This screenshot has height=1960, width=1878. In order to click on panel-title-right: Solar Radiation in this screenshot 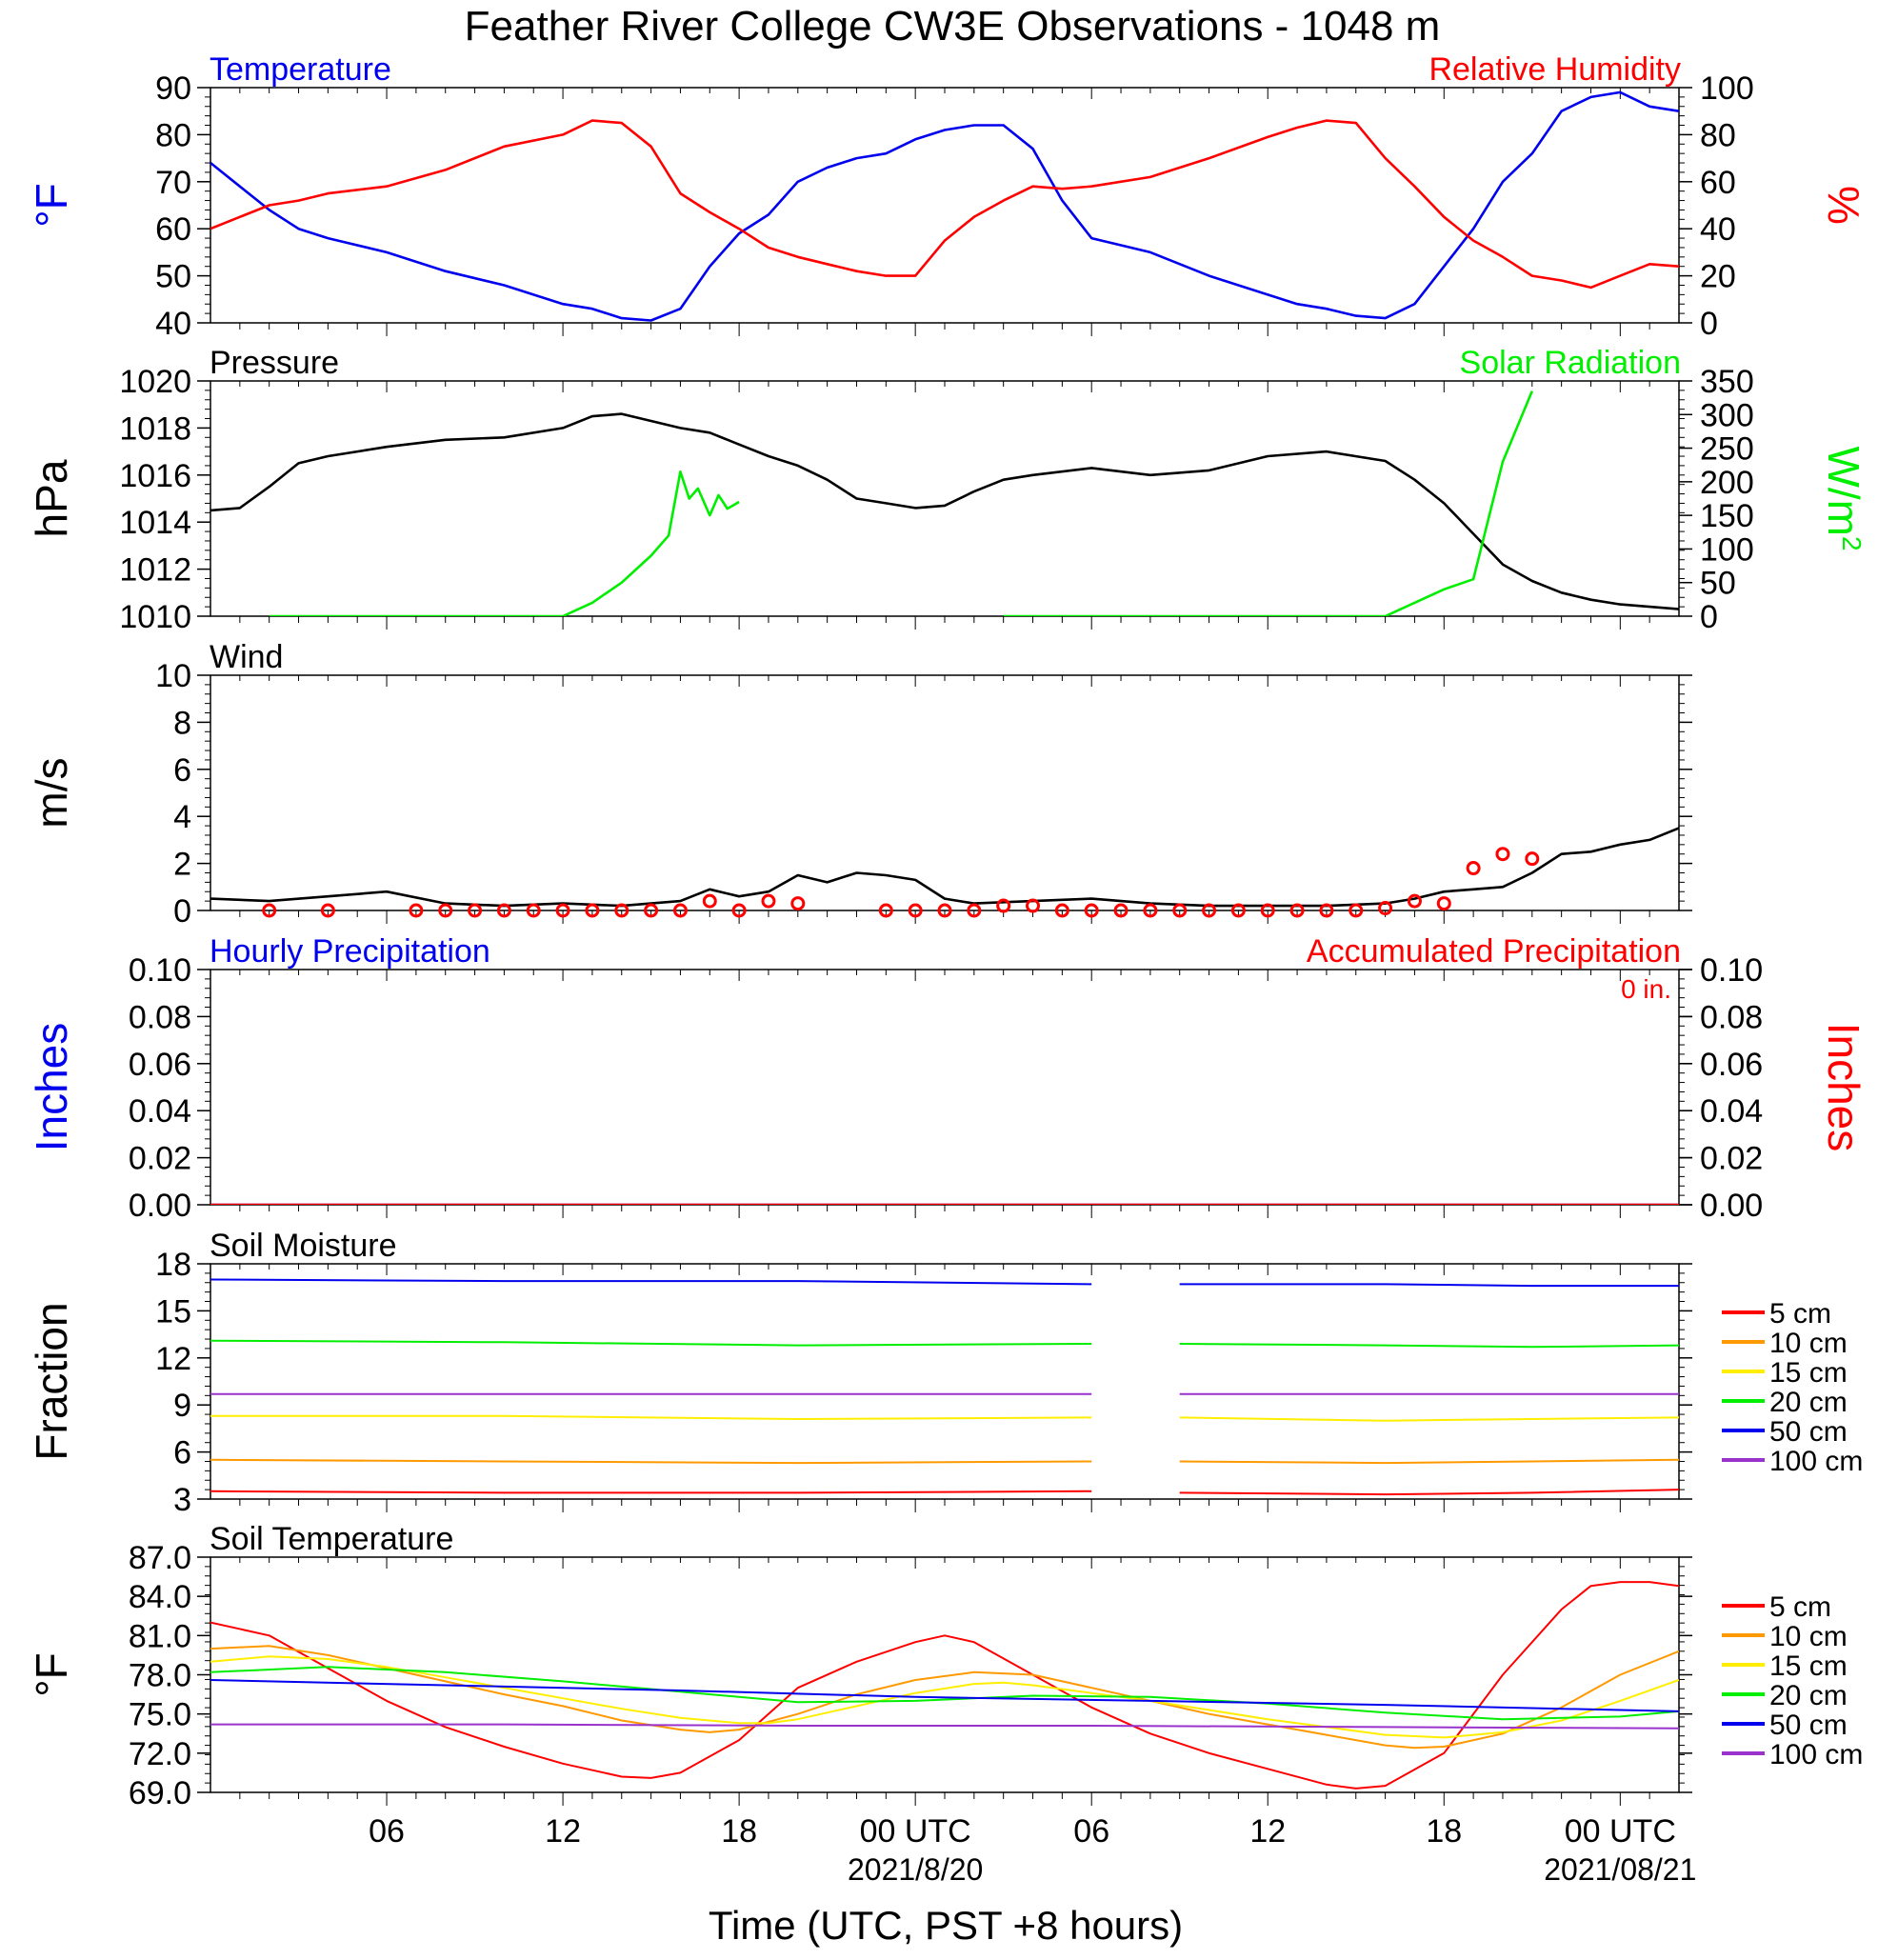, I will do `click(1570, 363)`.